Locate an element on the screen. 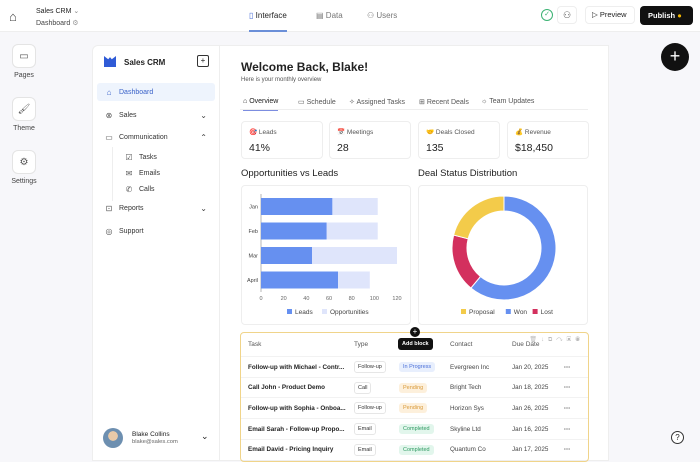 This screenshot has height=462, width=700. add-fab-button: + is located at coordinates (675, 57).